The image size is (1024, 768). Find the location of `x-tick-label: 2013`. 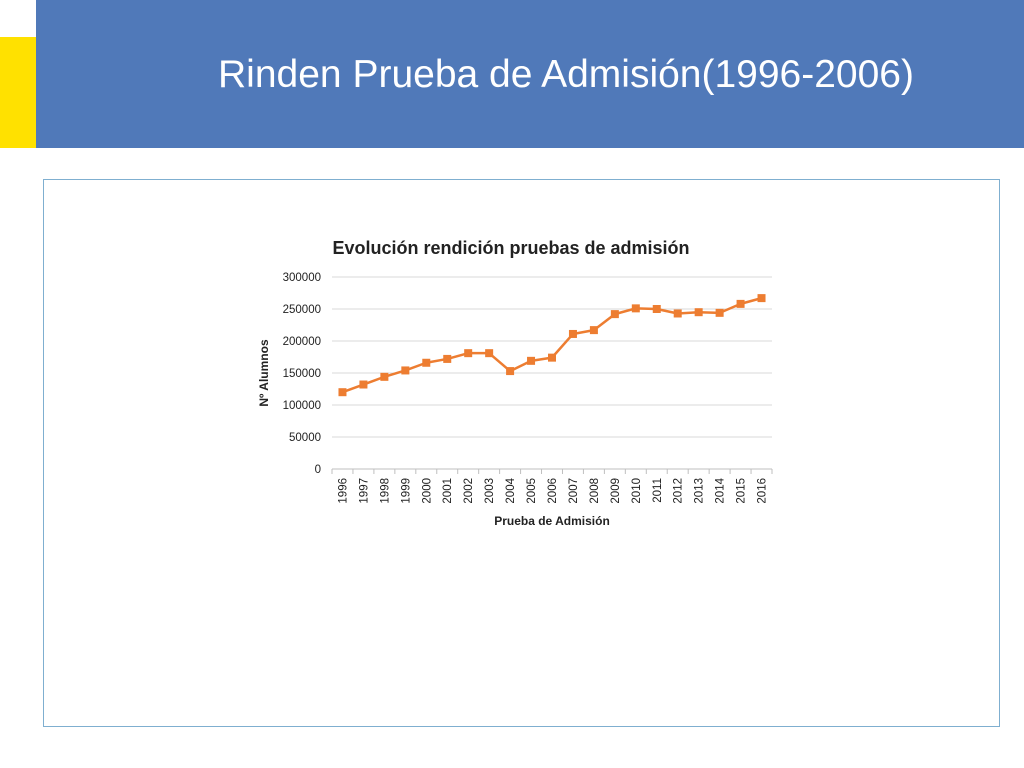

x-tick-label: 2013 is located at coordinates (700, 491).